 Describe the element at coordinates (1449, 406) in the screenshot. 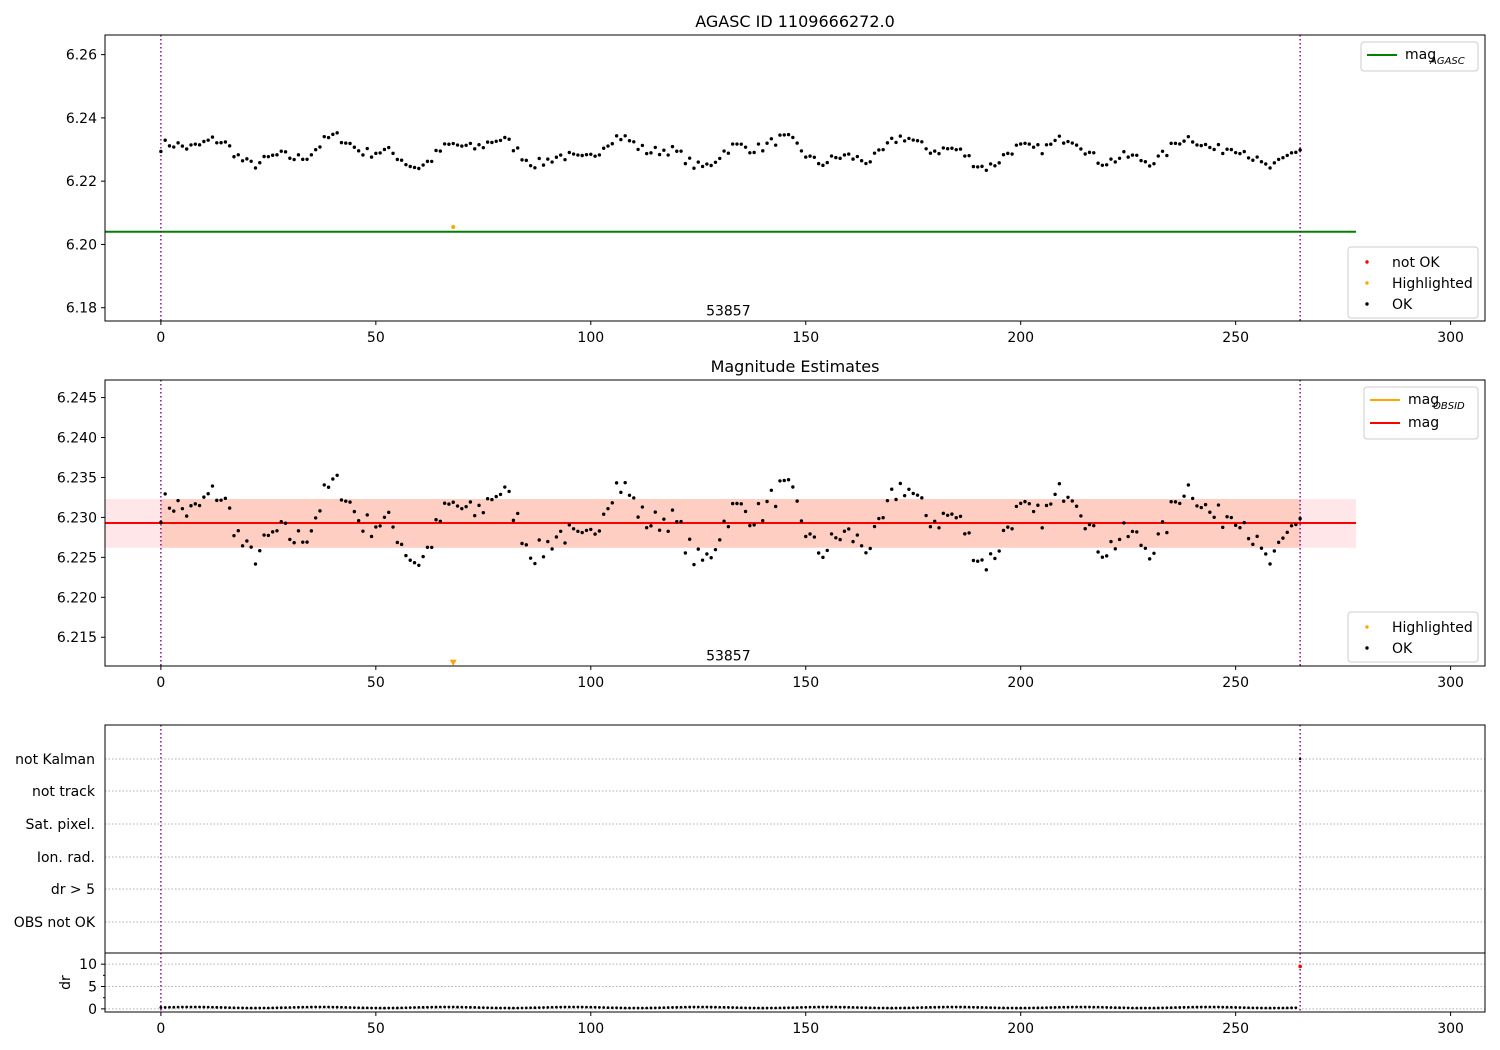

I see `legend-label-subscript: OBSID` at that location.